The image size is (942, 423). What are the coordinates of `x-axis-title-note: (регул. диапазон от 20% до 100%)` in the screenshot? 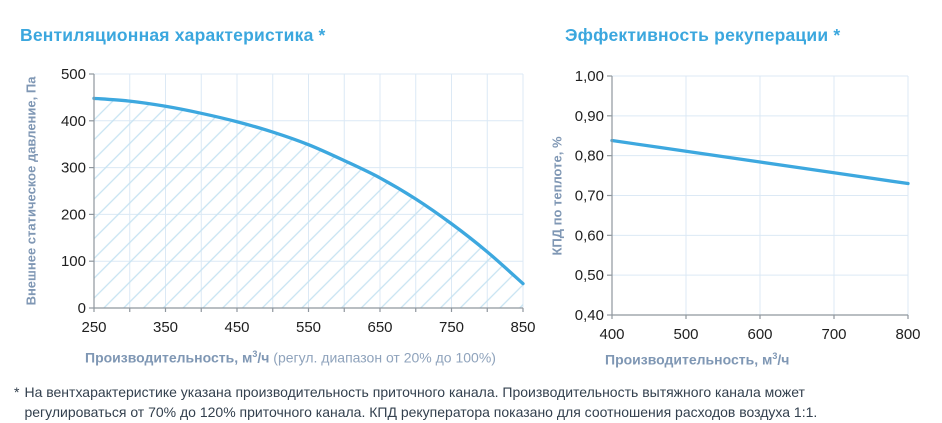 It's located at (382, 357).